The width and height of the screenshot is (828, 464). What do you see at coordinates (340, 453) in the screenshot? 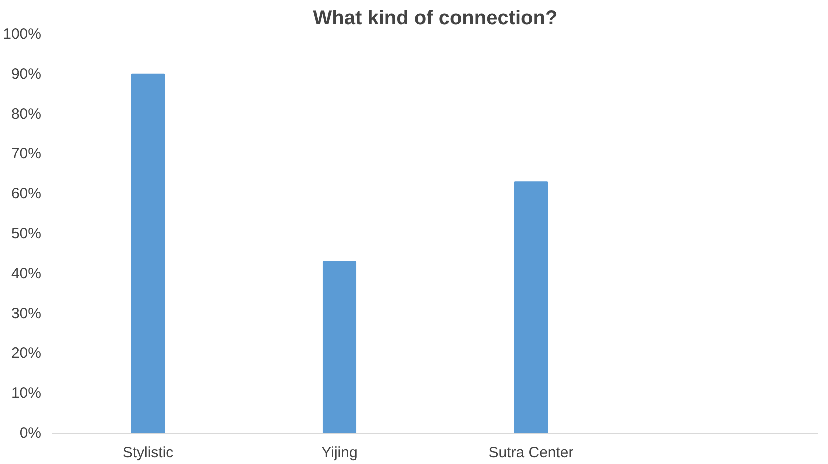
I see `x-tick-label: Yijing` at bounding box center [340, 453].